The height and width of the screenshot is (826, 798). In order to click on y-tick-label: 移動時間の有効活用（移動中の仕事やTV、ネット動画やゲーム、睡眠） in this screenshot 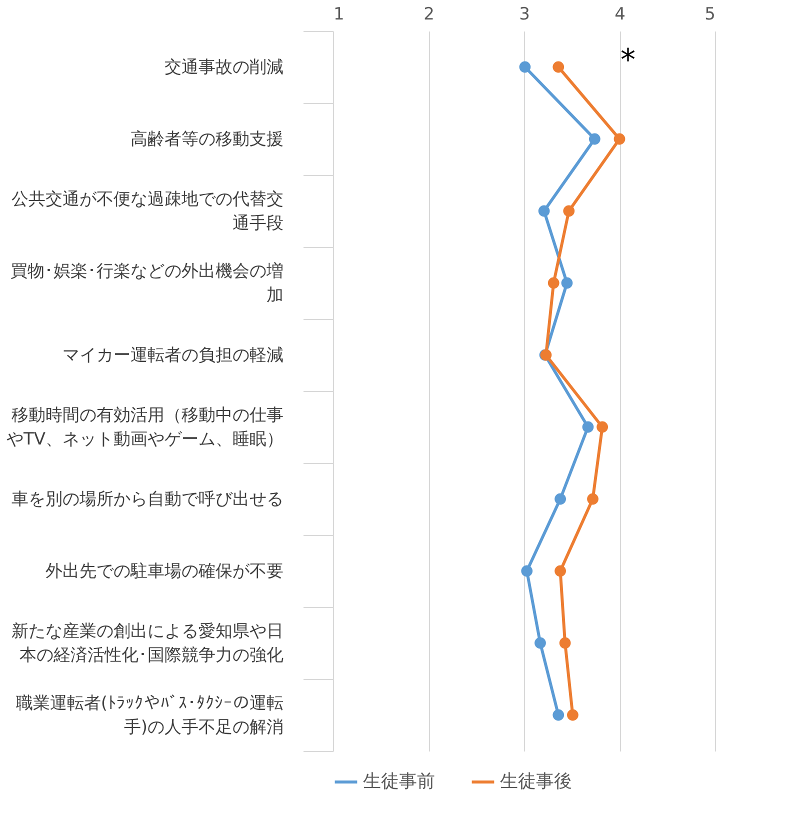, I will do `click(145, 428)`.